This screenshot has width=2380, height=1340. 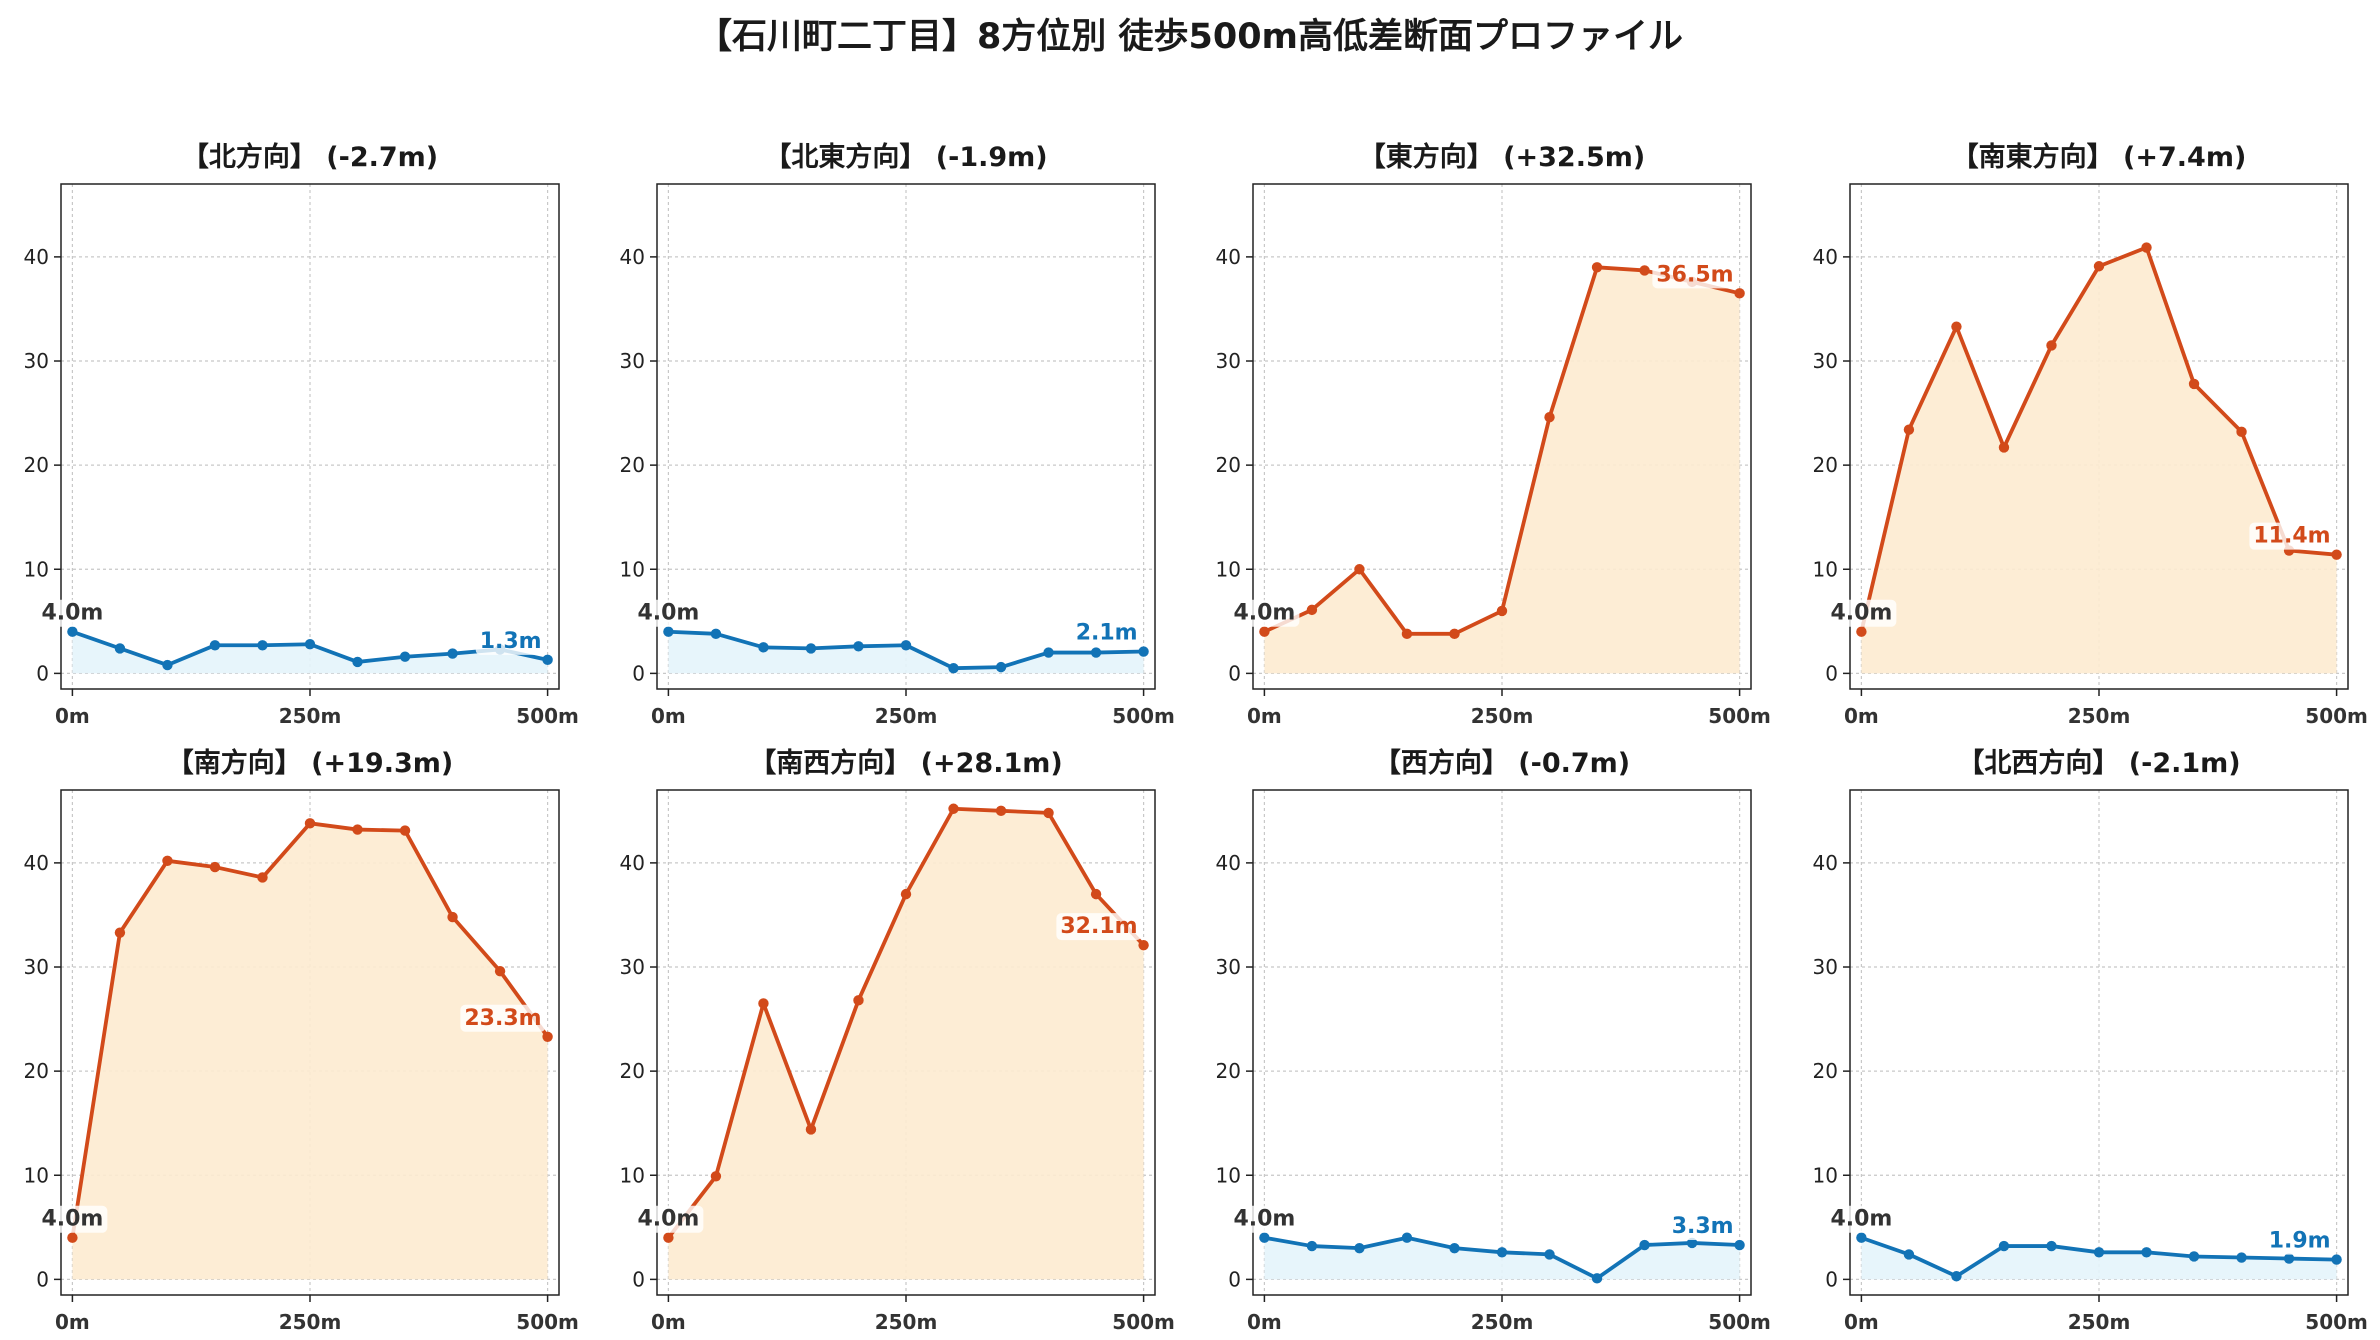 What do you see at coordinates (1493, 1040) in the screenshot?
I see `subplot-7: 【西方向】 (-0.7m) 0 10 20 30 40 0m 250m 500m 4.0m 3.3m` at bounding box center [1493, 1040].